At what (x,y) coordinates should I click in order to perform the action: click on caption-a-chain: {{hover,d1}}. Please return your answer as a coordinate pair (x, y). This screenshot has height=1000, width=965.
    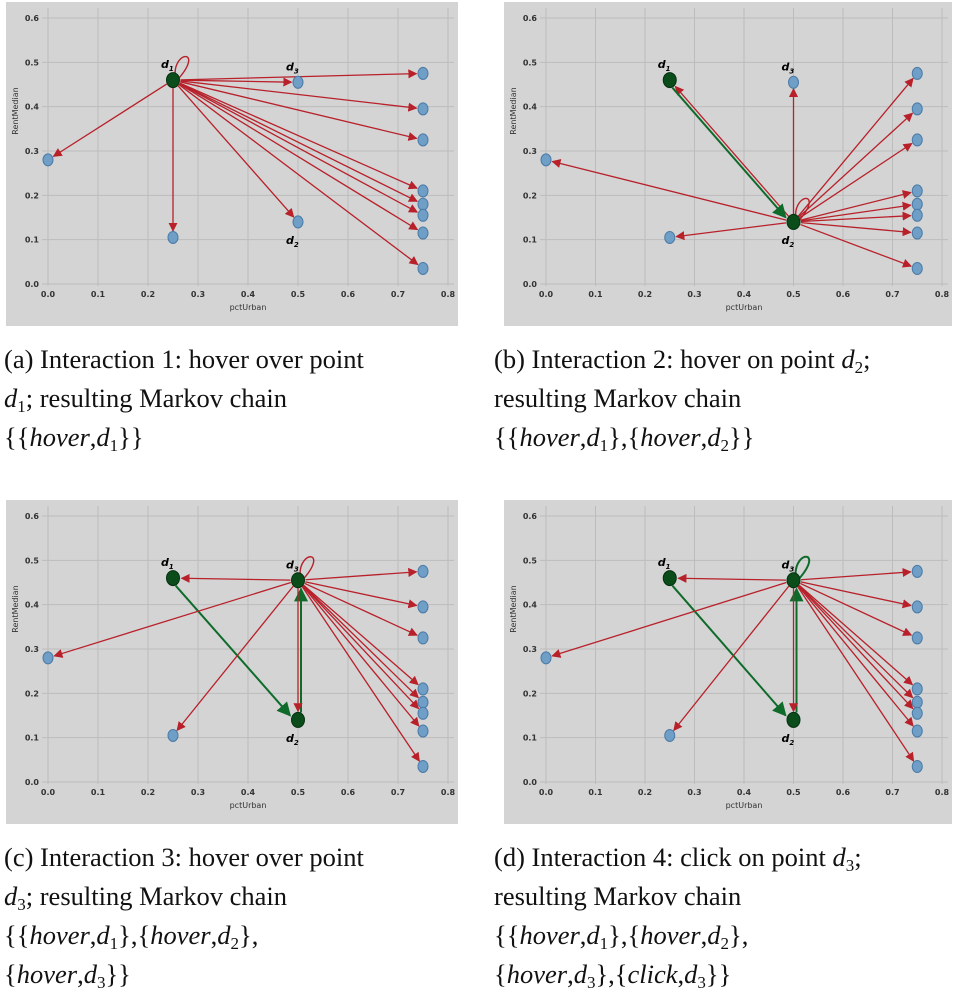
    Looking at the image, I should click on (74, 438).